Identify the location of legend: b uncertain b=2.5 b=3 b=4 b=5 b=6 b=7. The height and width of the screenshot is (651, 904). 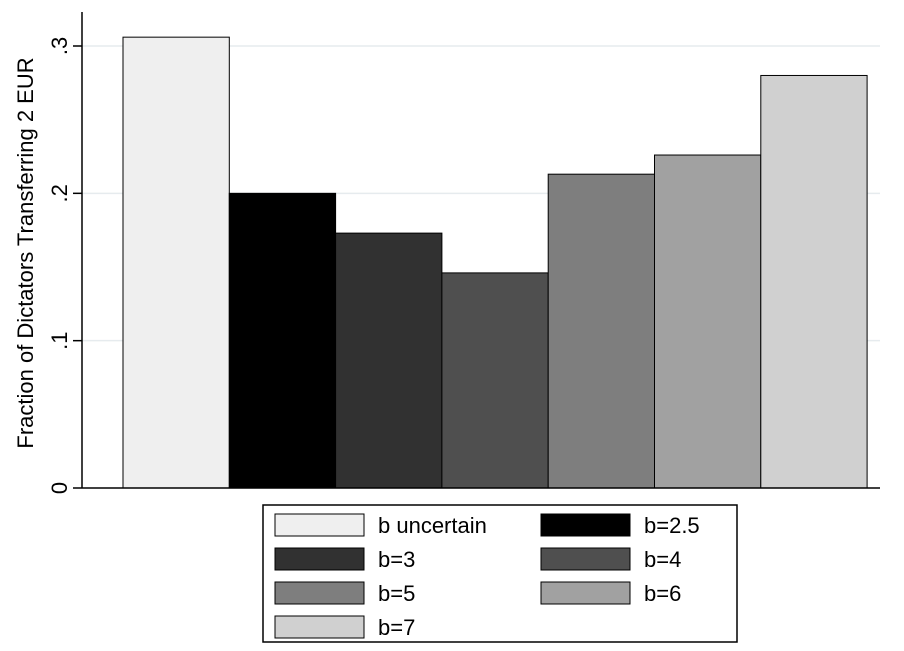
(500, 573).